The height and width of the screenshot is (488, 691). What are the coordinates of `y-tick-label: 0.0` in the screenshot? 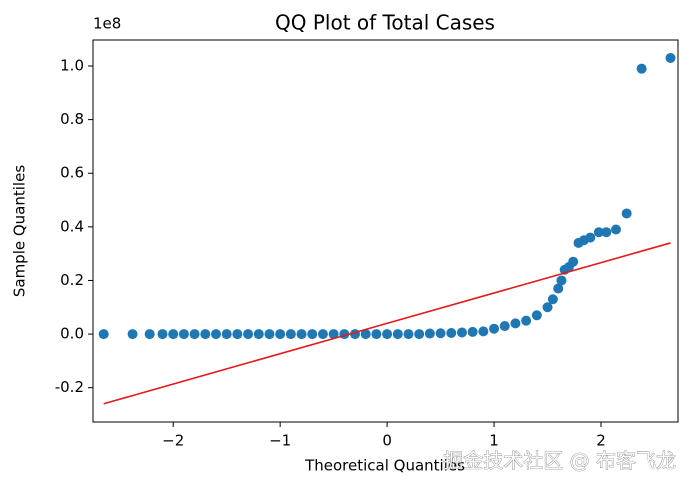 It's located at (72, 334).